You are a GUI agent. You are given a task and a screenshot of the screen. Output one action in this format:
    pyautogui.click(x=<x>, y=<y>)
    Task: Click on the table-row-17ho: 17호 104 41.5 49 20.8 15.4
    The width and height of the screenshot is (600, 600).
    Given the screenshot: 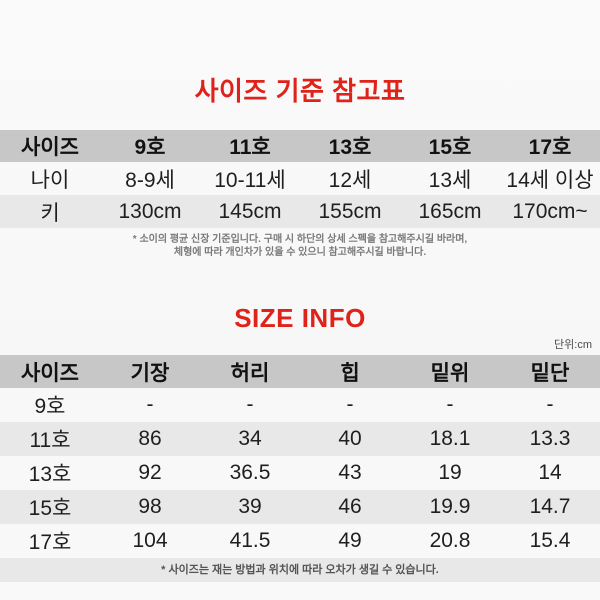 What is the action you would take?
    pyautogui.click(x=300, y=541)
    